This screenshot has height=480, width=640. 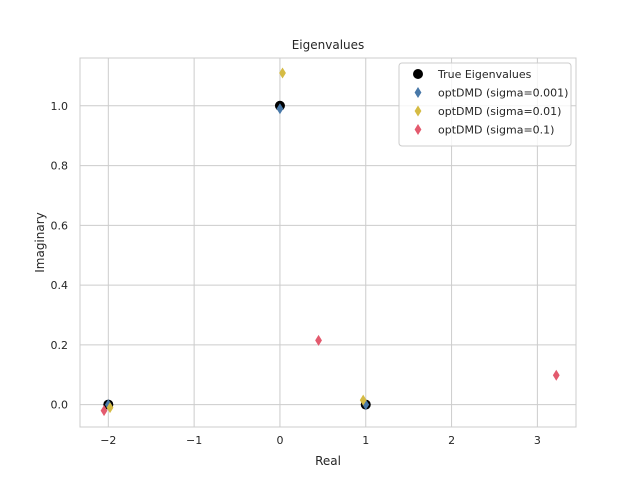 I want to click on legend-label: optDMD (sigma=0.01), so click(x=499, y=111).